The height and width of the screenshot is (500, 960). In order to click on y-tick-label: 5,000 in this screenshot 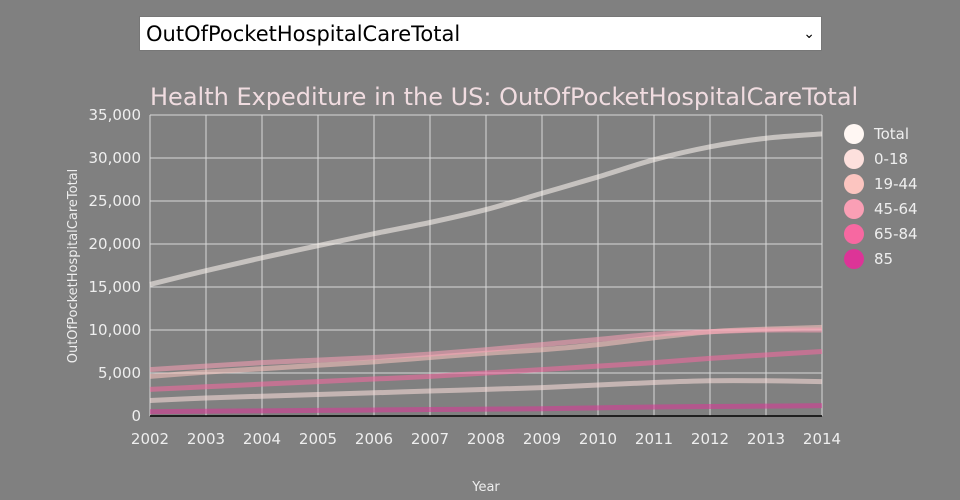, I will do `click(119, 373)`.